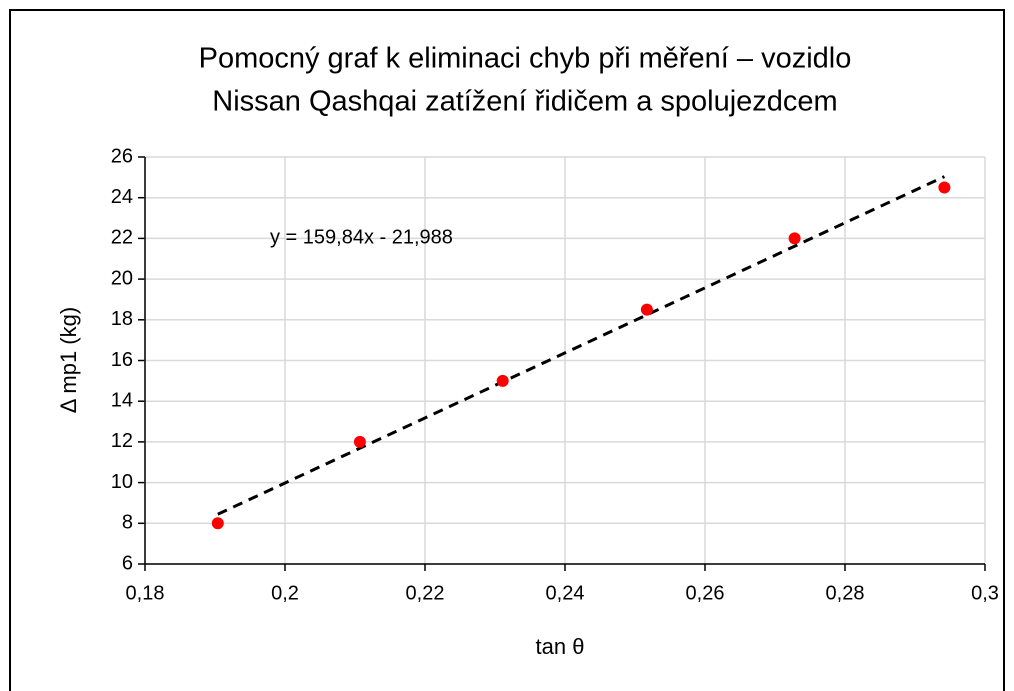  Describe the element at coordinates (122, 278) in the screenshot. I see `y-tick-label: 20` at that location.